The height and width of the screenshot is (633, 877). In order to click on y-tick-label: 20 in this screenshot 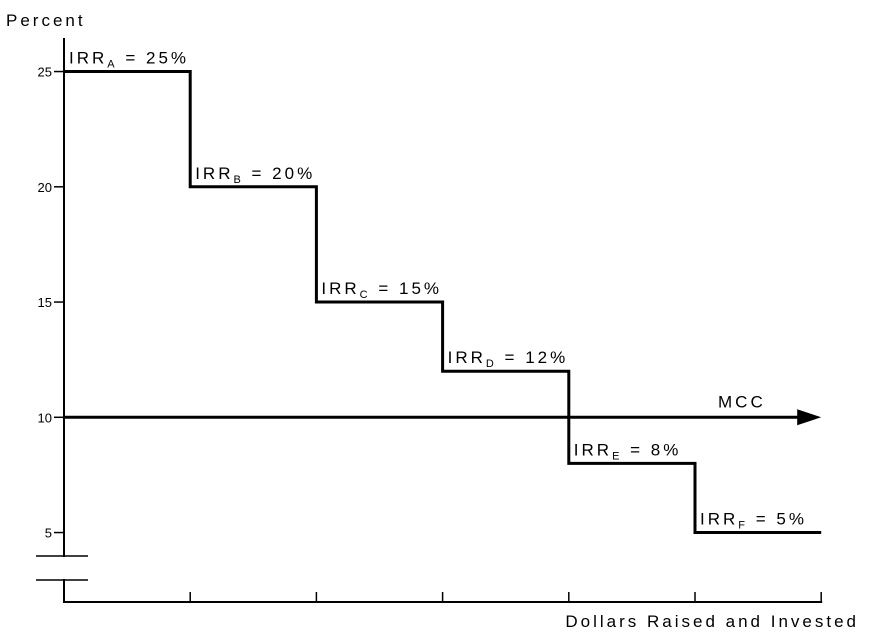, I will do `click(45, 187)`.